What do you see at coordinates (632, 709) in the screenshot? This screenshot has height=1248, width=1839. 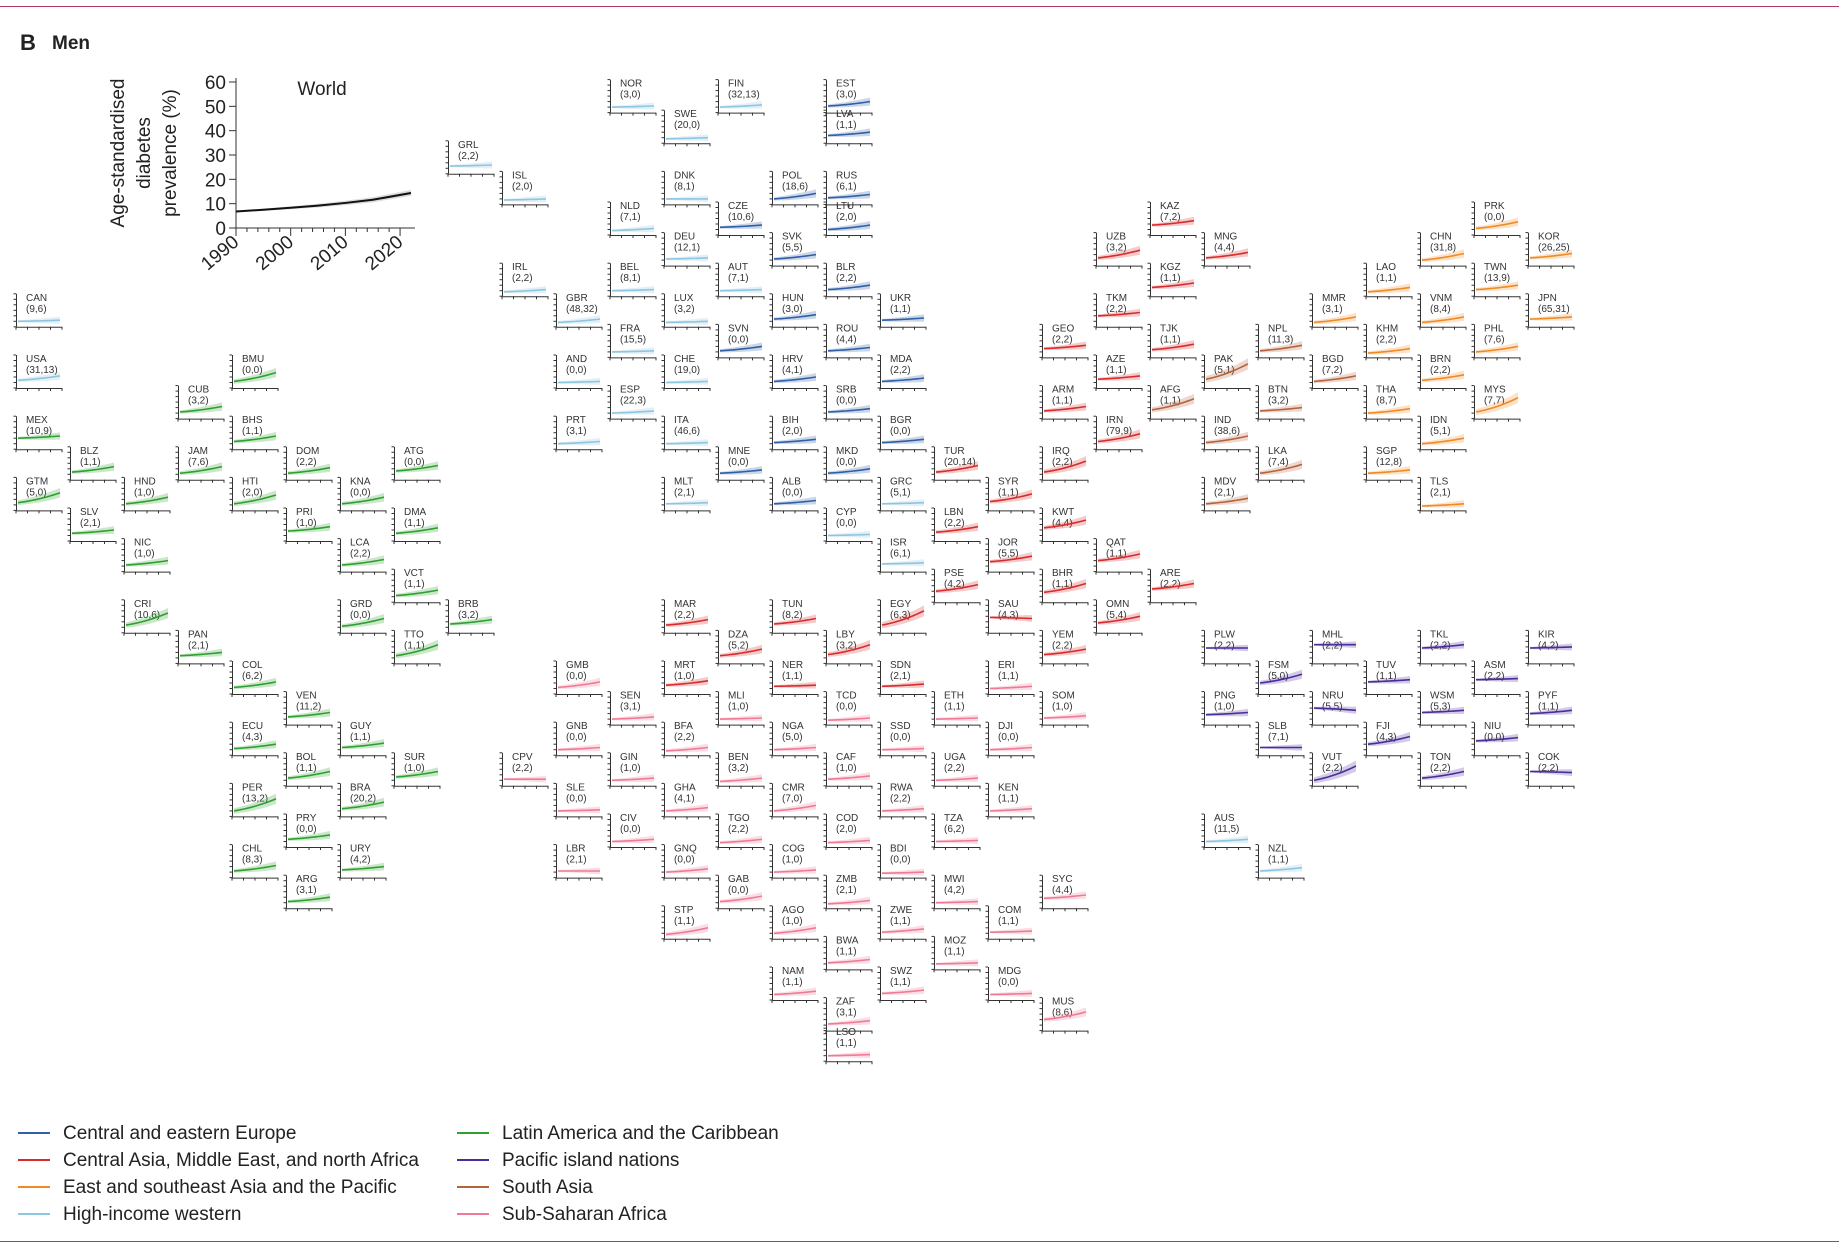 I see `tile-sen: SEN(3,1)` at bounding box center [632, 709].